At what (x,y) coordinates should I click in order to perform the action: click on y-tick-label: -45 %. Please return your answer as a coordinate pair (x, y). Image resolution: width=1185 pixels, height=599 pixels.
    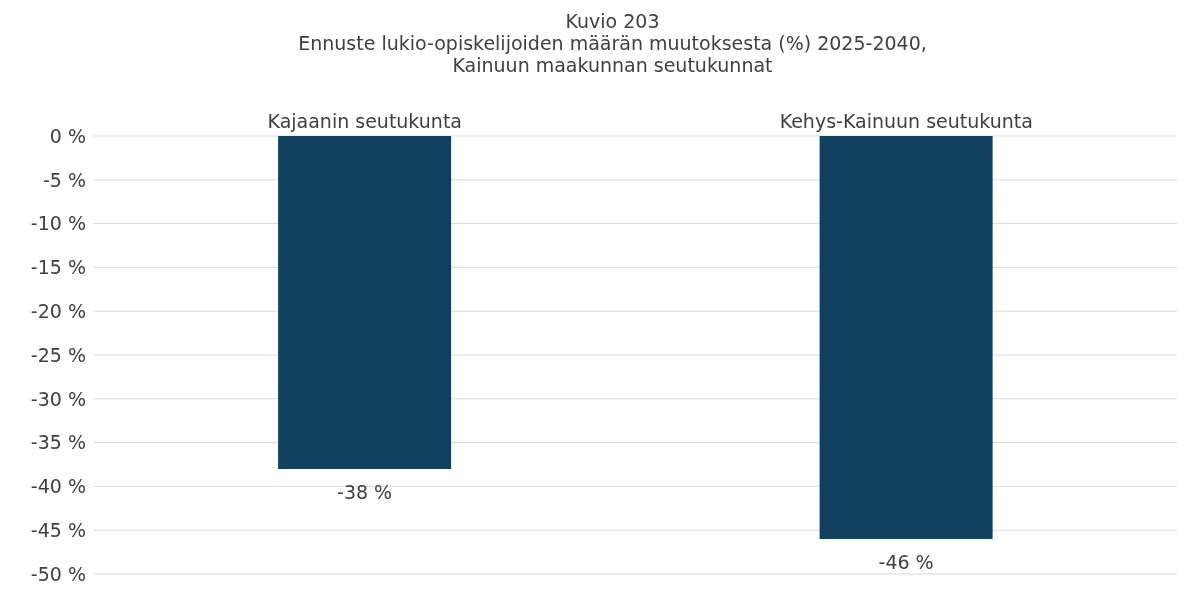
    Looking at the image, I should click on (58, 529).